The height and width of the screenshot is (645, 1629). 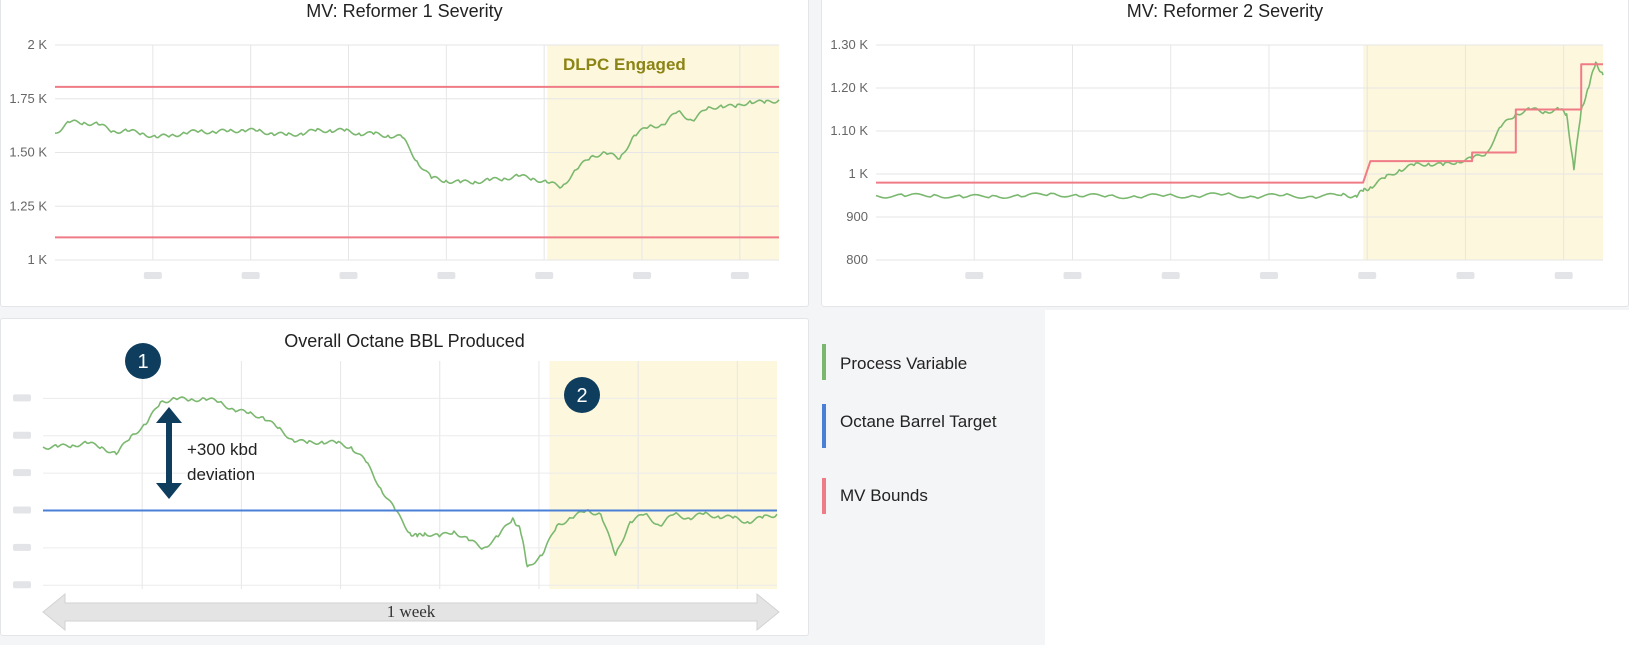 I want to click on legend-swatch-target, so click(x=824, y=426).